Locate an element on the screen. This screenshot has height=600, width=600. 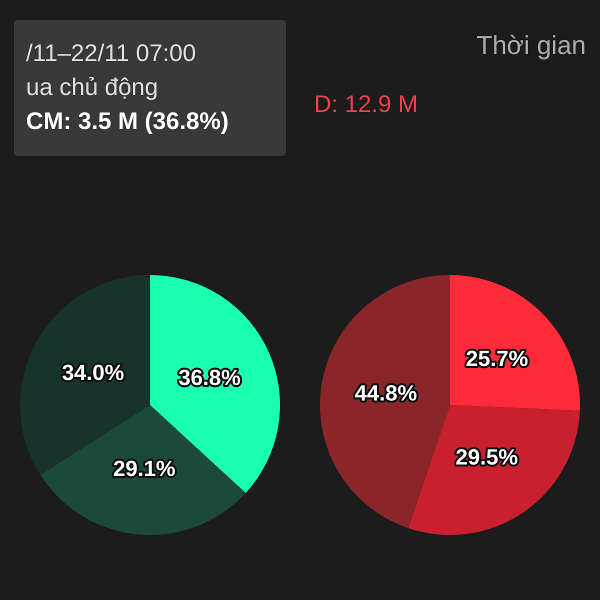
data-label: 44.8% is located at coordinates (386, 393).